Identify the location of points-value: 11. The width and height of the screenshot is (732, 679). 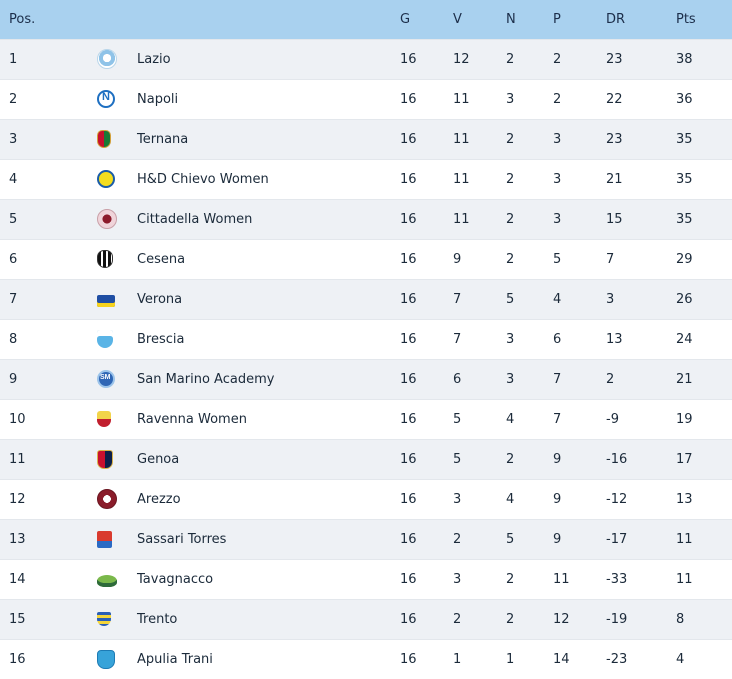
(704, 538).